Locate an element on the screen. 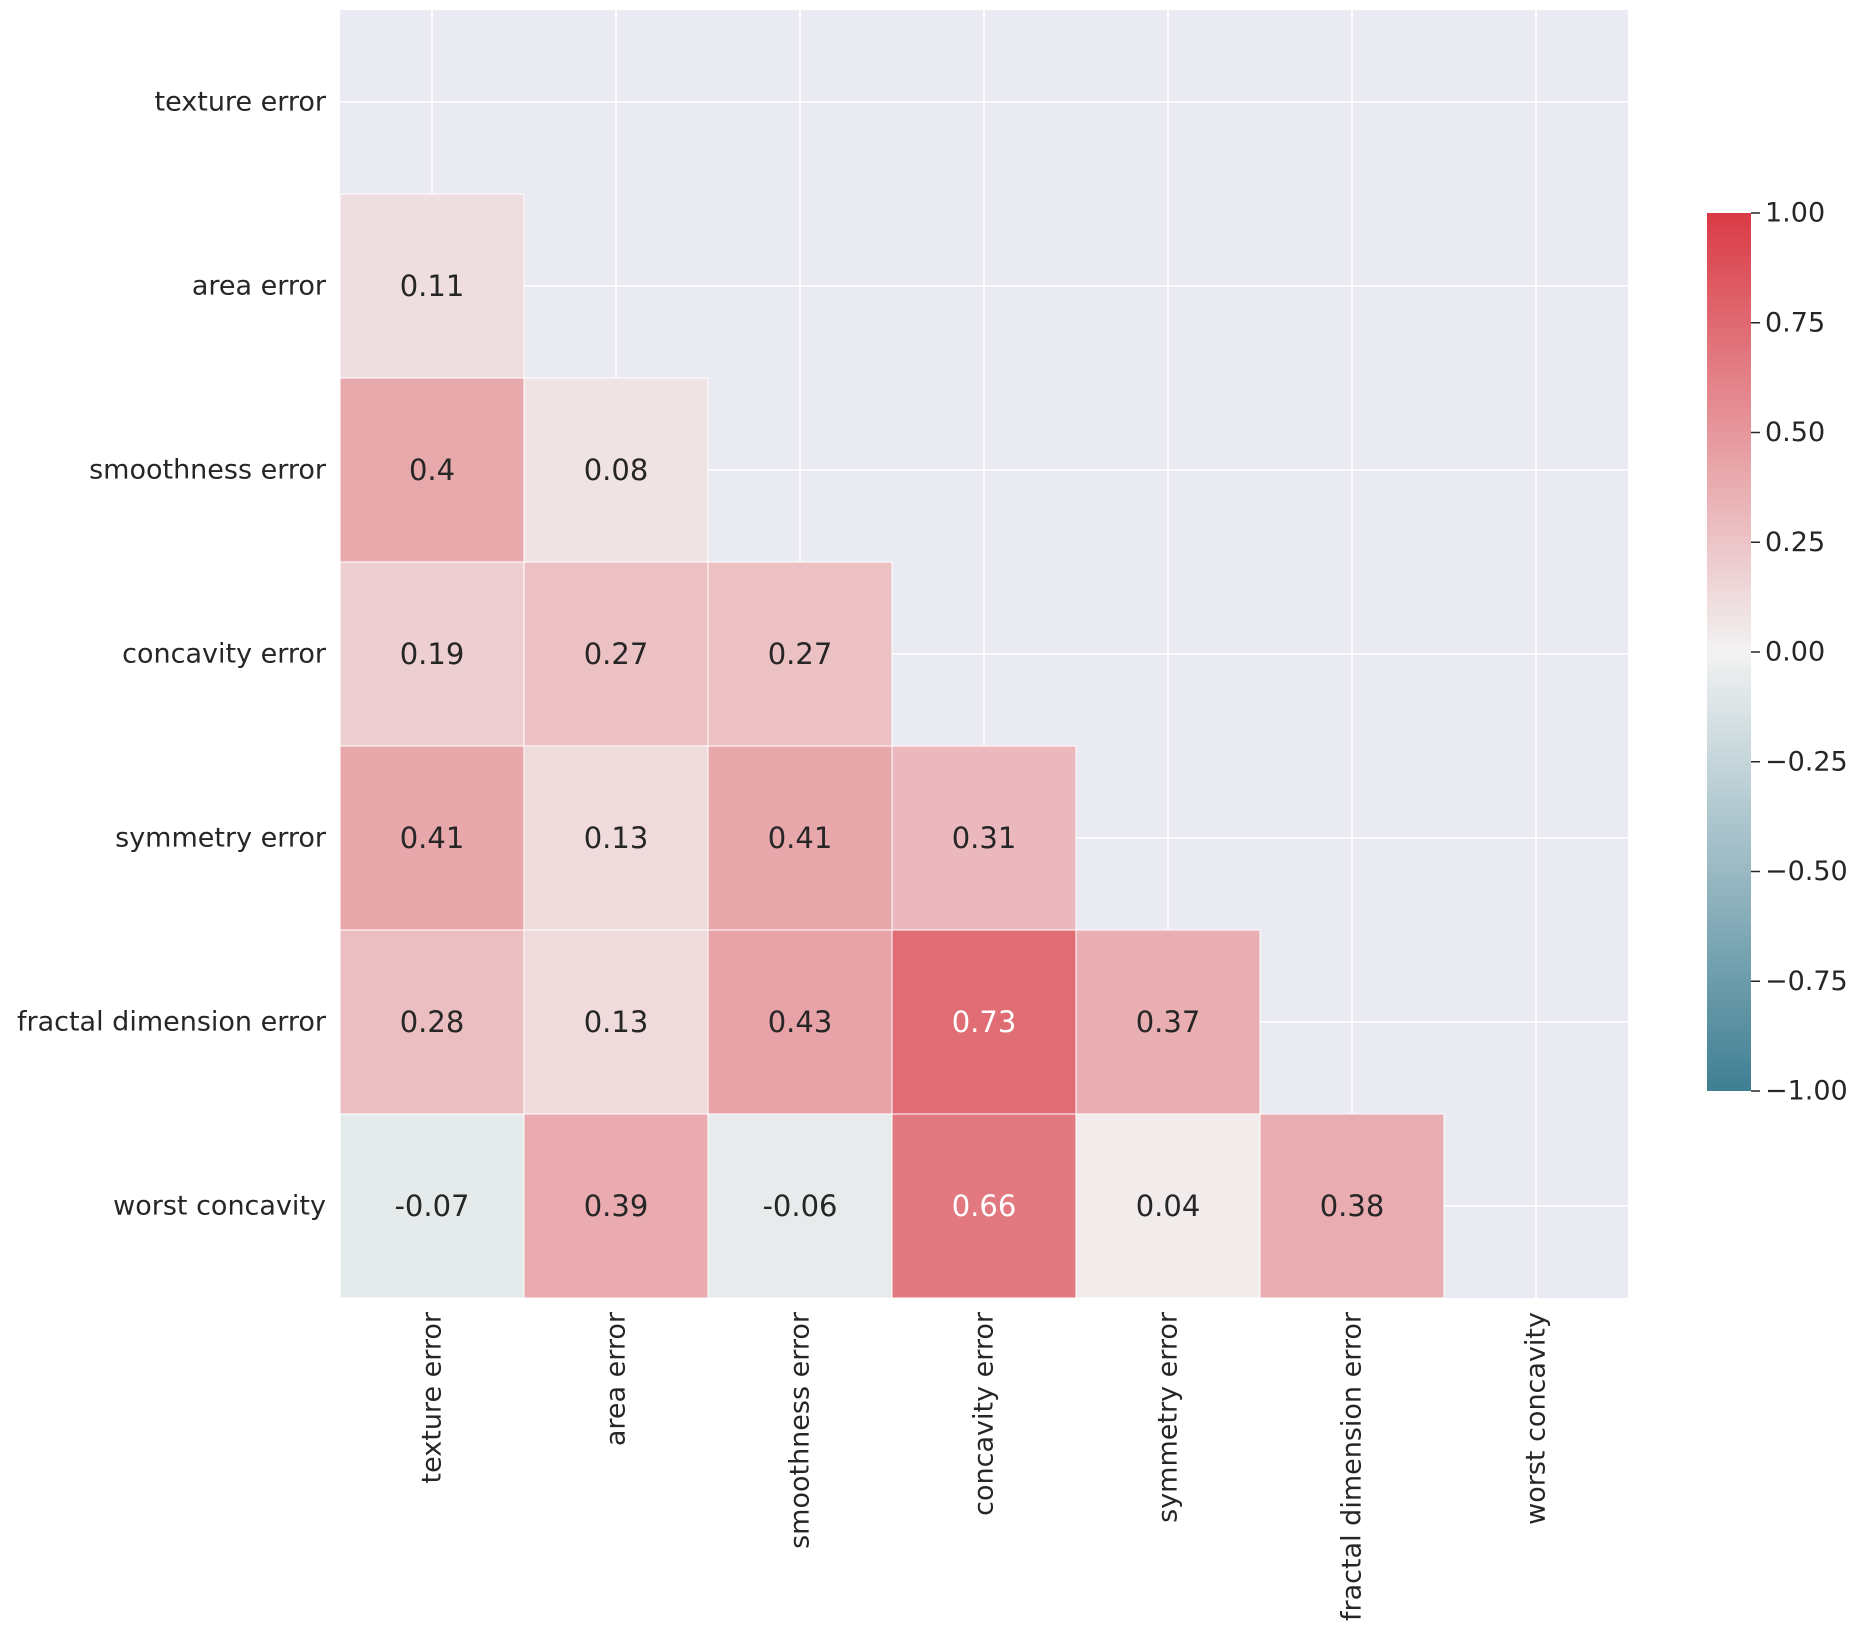 The width and height of the screenshot is (1855, 1637). cell-annotation: 0.66 is located at coordinates (984, 1206).